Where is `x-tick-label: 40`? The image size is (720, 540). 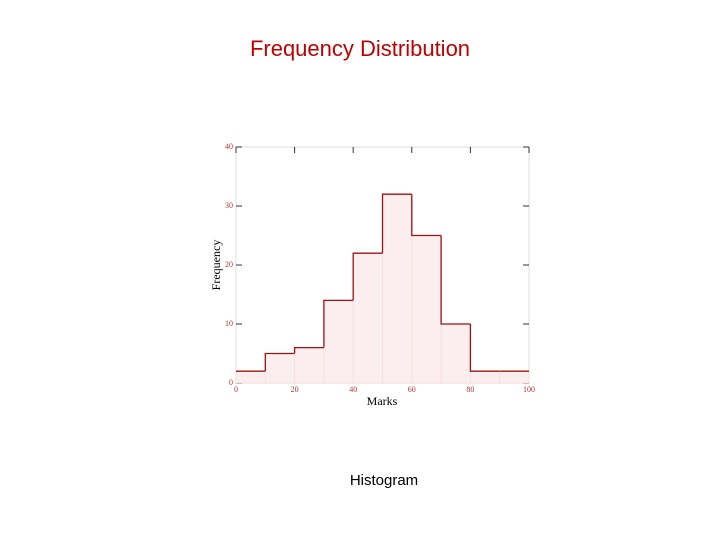 x-tick-label: 40 is located at coordinates (353, 389).